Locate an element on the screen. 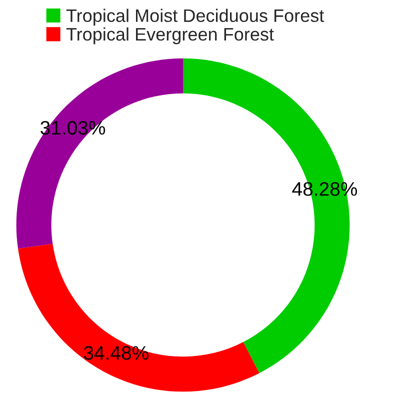  data-label: 34.48% is located at coordinates (116, 353).